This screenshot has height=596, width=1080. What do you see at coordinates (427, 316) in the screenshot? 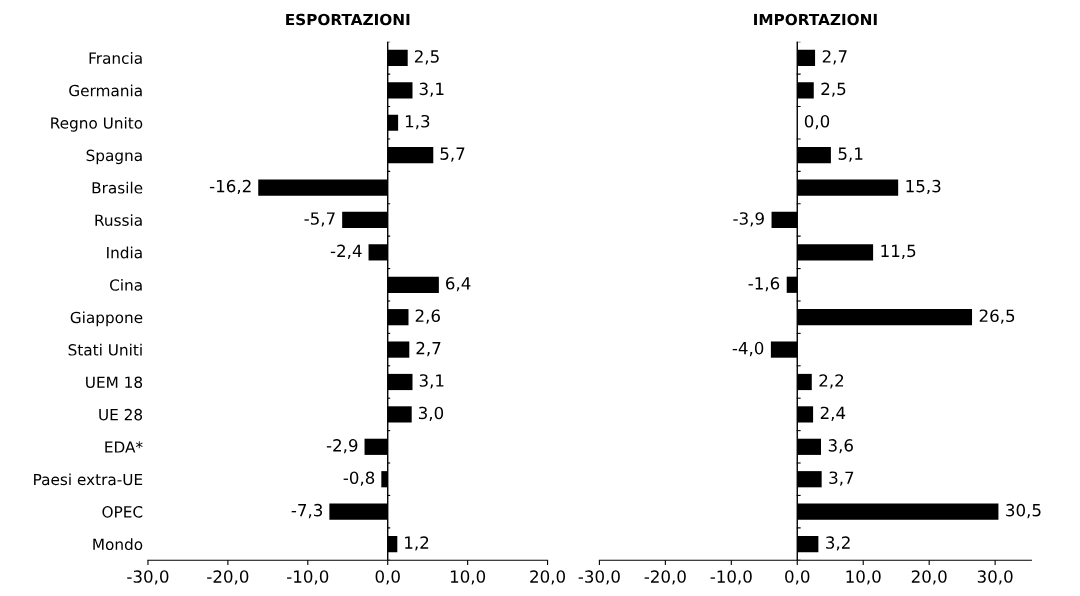
I see `data-label: 2,6` at bounding box center [427, 316].